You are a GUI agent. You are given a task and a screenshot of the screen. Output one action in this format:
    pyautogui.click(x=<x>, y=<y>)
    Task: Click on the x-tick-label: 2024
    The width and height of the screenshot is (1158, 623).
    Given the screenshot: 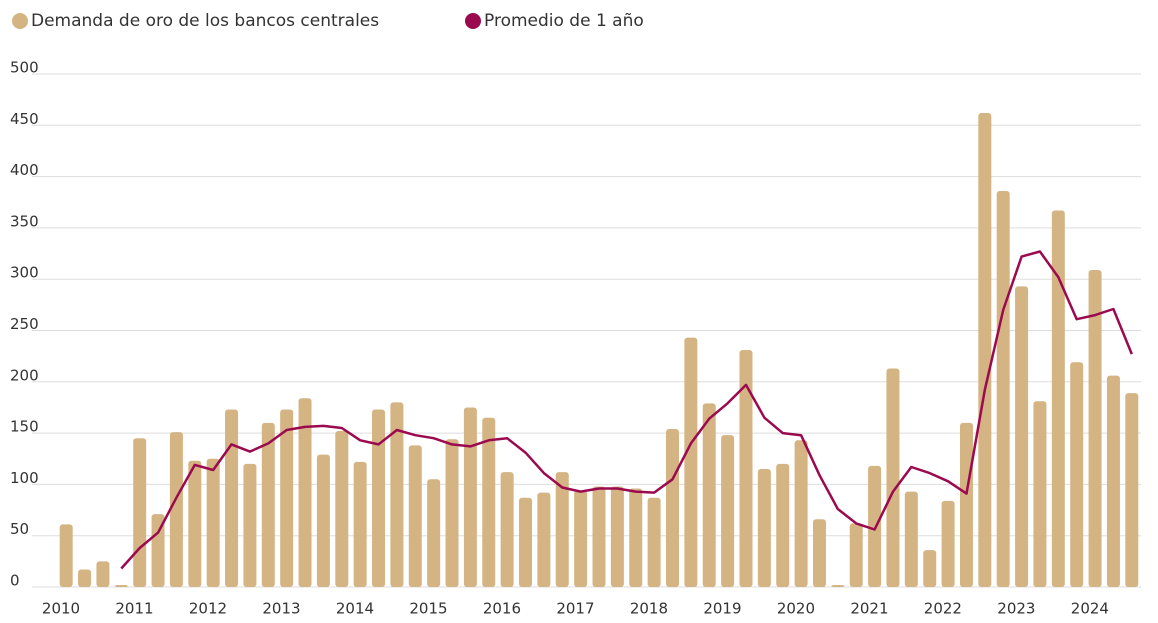 What is the action you would take?
    pyautogui.click(x=1090, y=609)
    